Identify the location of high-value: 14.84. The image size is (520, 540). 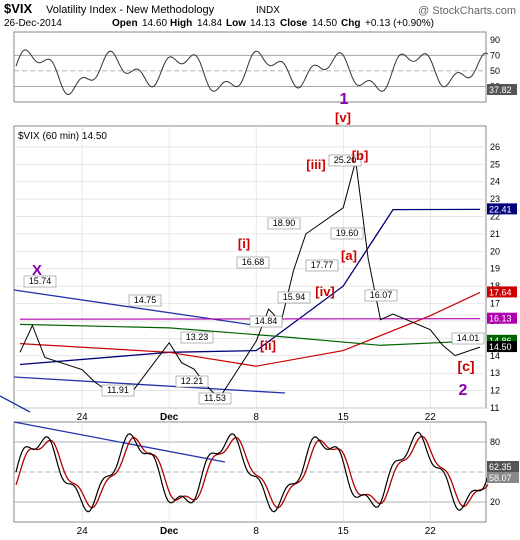
(209, 23).